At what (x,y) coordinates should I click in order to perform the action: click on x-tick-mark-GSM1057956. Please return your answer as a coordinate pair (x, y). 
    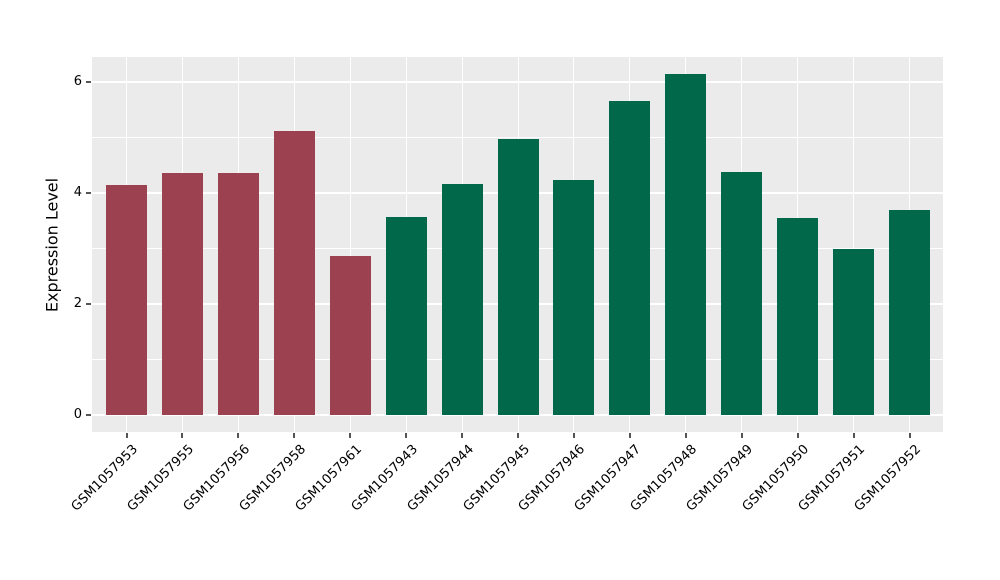
    Looking at the image, I should click on (238, 435).